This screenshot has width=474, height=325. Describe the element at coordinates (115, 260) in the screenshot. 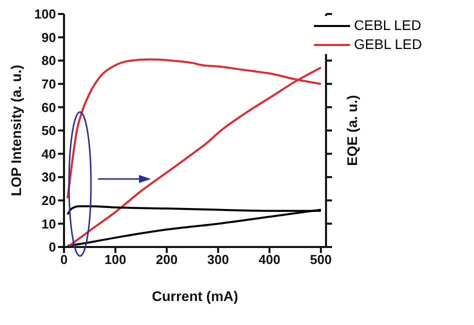

I see `x-tick-label: 100` at that location.